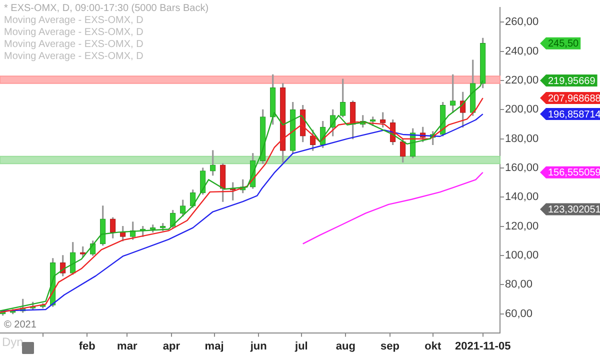 Image resolution: width=600 pixels, height=356 pixels. I want to click on x-tick-label: 2021-11-05, so click(483, 346).